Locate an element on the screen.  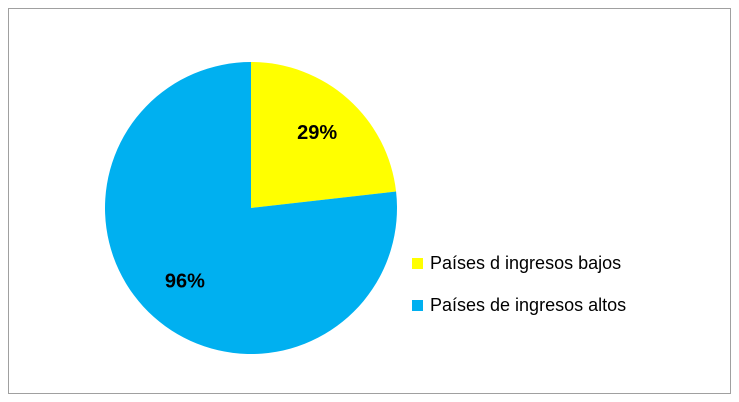
legend-label: Países de ingresos altos is located at coordinates (528, 305).